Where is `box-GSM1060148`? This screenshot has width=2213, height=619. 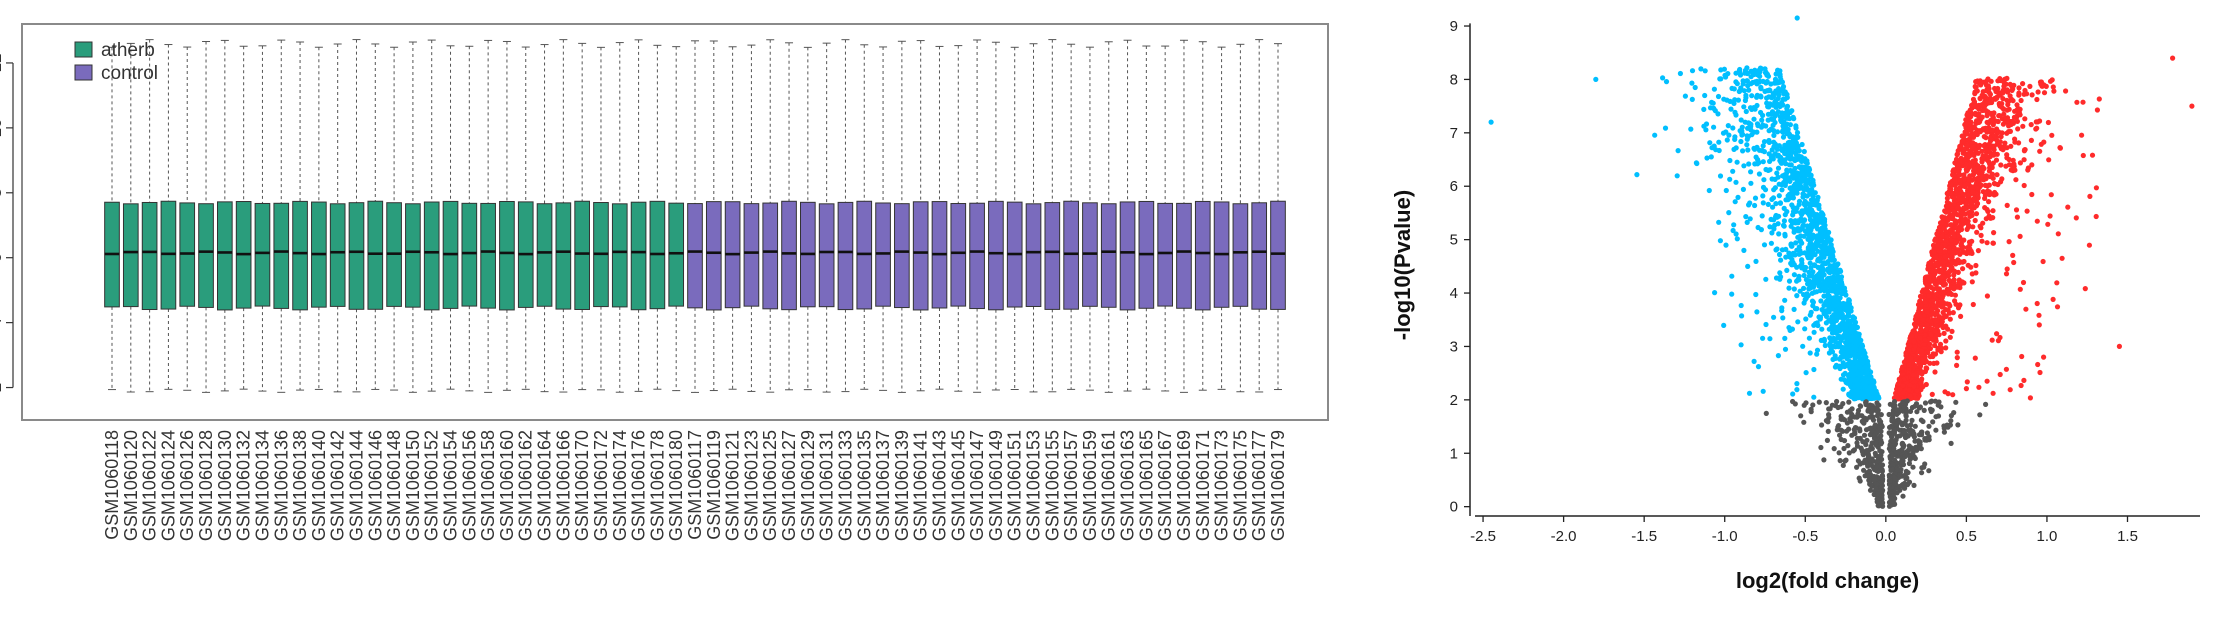
box-GSM1060148 is located at coordinates (394, 218).